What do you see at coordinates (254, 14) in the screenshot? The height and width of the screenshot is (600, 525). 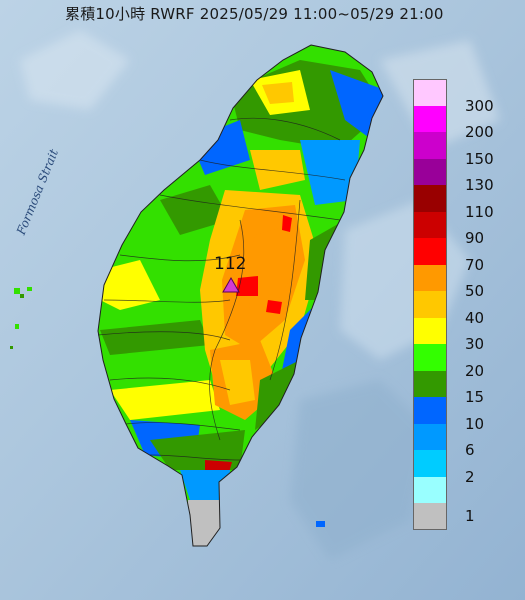 I see `map-title: 累積10小時 RWRF 2025/05/29 11:00~05/29 21:00` at bounding box center [254, 14].